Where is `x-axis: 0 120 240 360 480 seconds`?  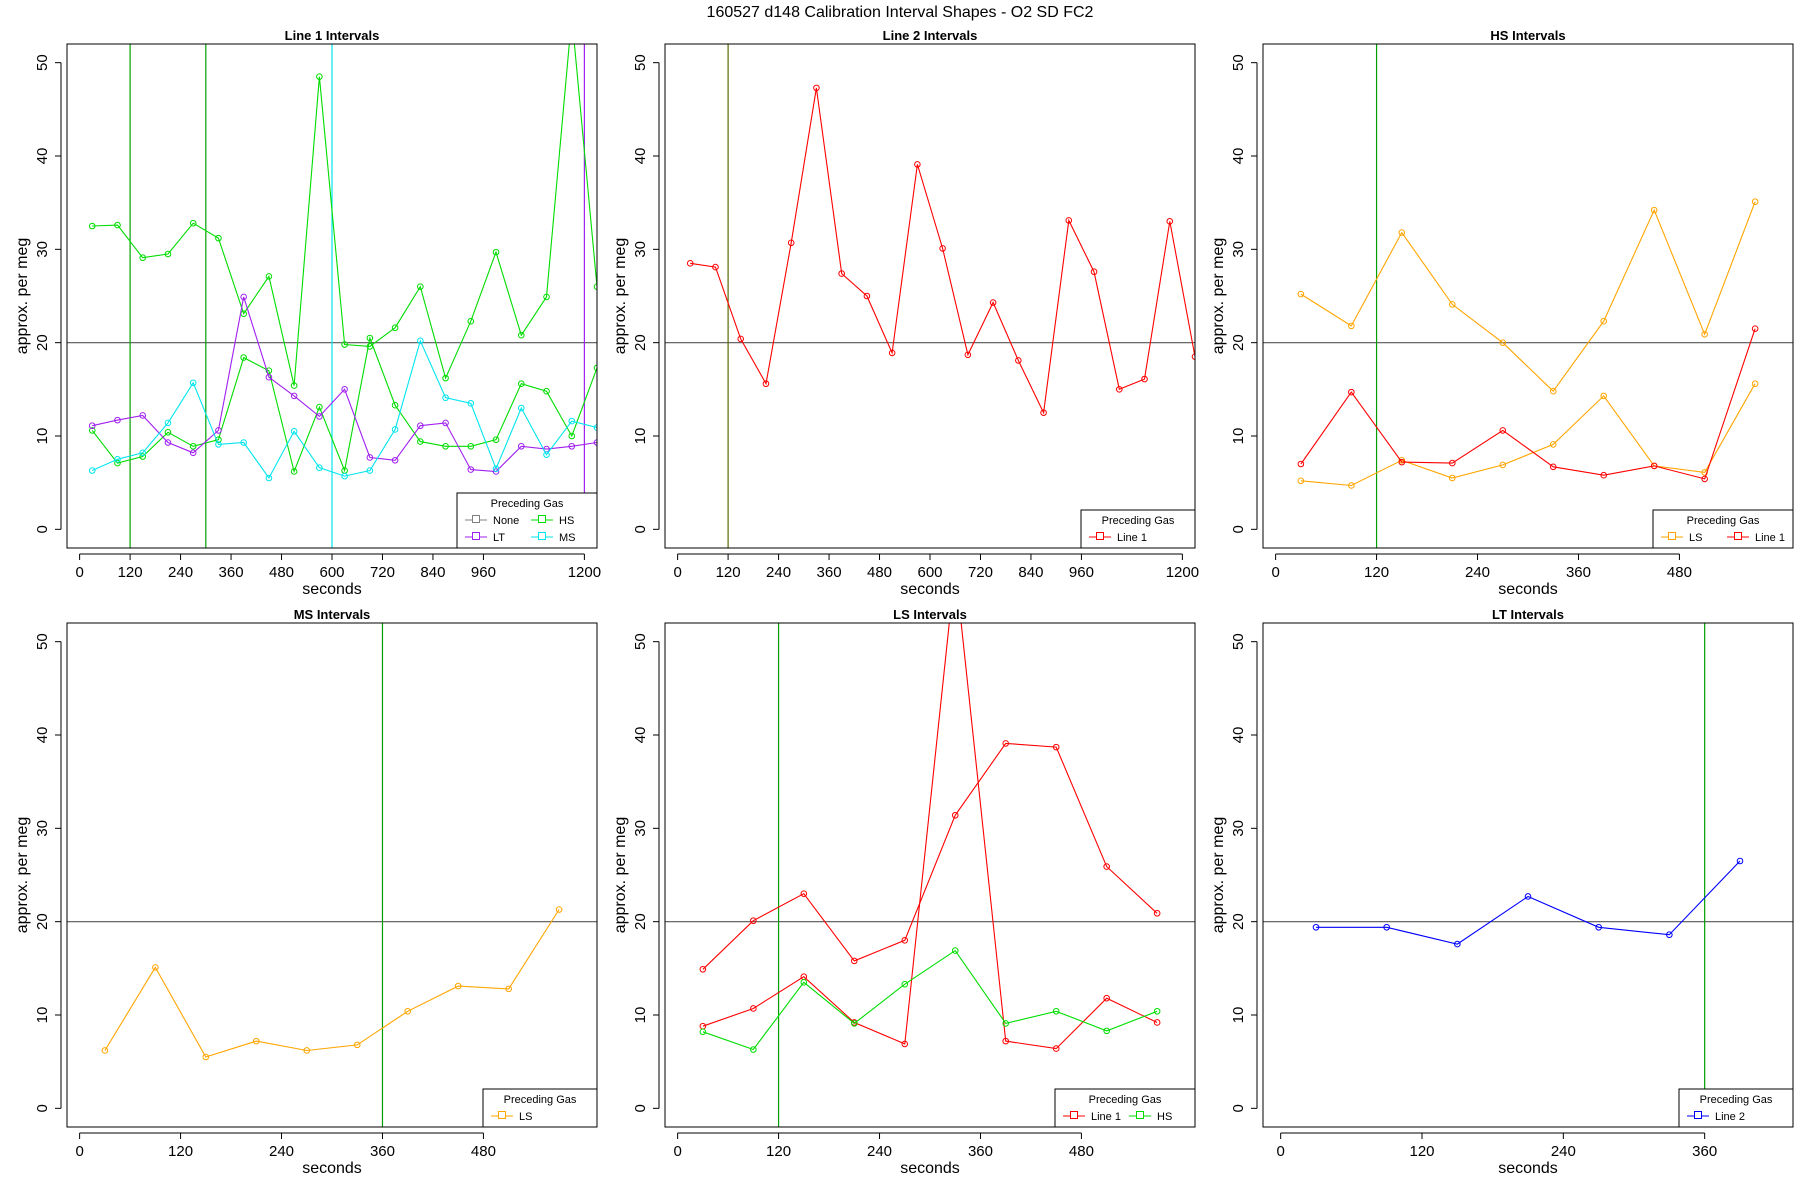 x-axis: 0 120 240 360 480 seconds is located at coordinates (883, 1154).